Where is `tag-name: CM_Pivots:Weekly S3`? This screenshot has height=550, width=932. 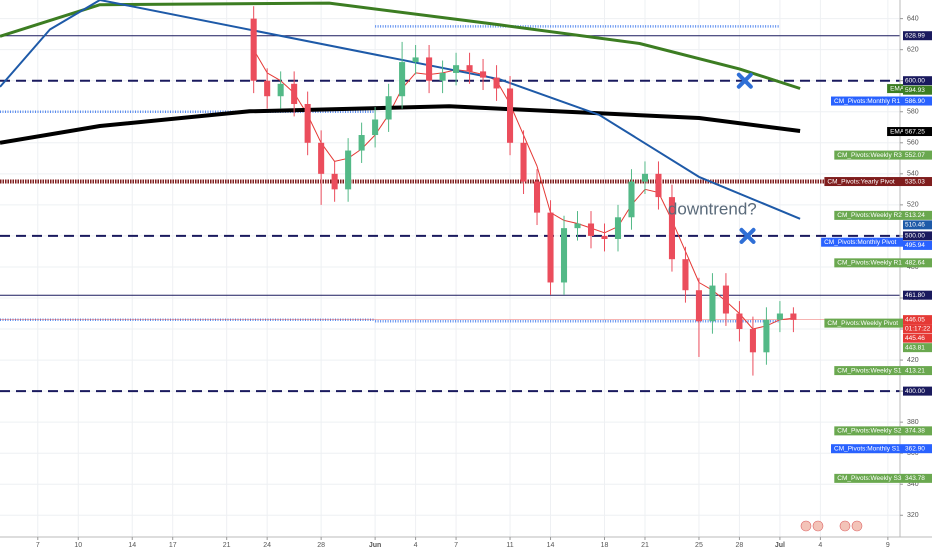 tag-name: CM_Pivots:Weekly S3 is located at coordinates (869, 478).